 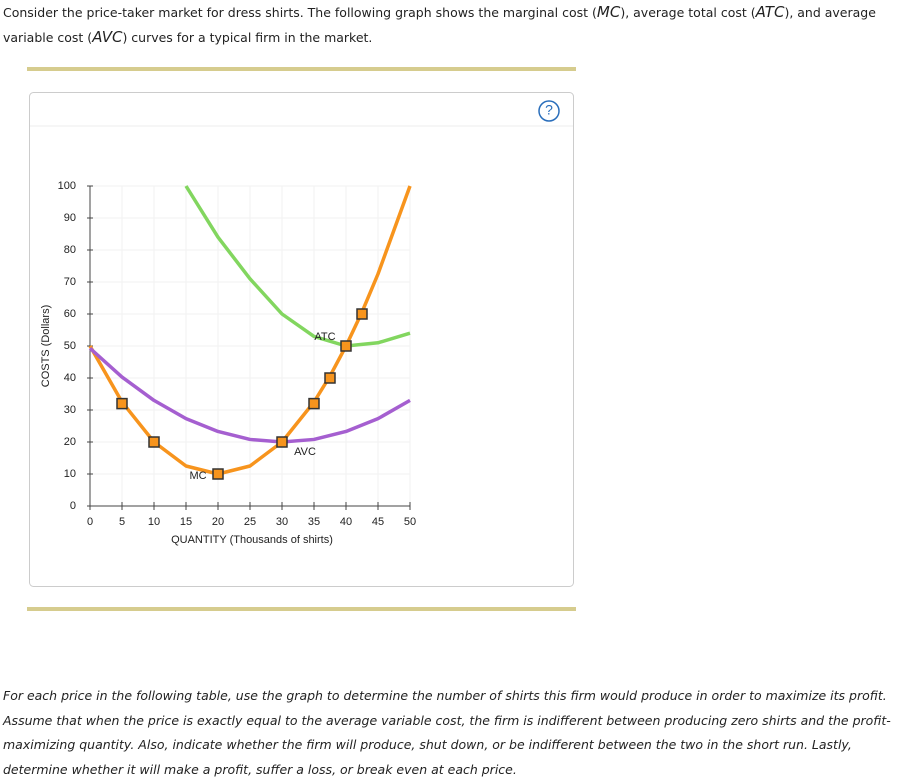 I want to click on y-tick-label: 0, so click(x=73, y=506).